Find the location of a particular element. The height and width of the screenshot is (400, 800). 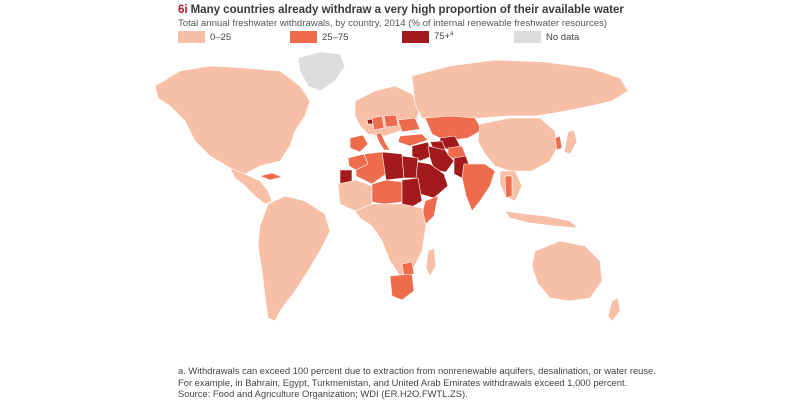

region-russia is located at coordinates (520, 90).